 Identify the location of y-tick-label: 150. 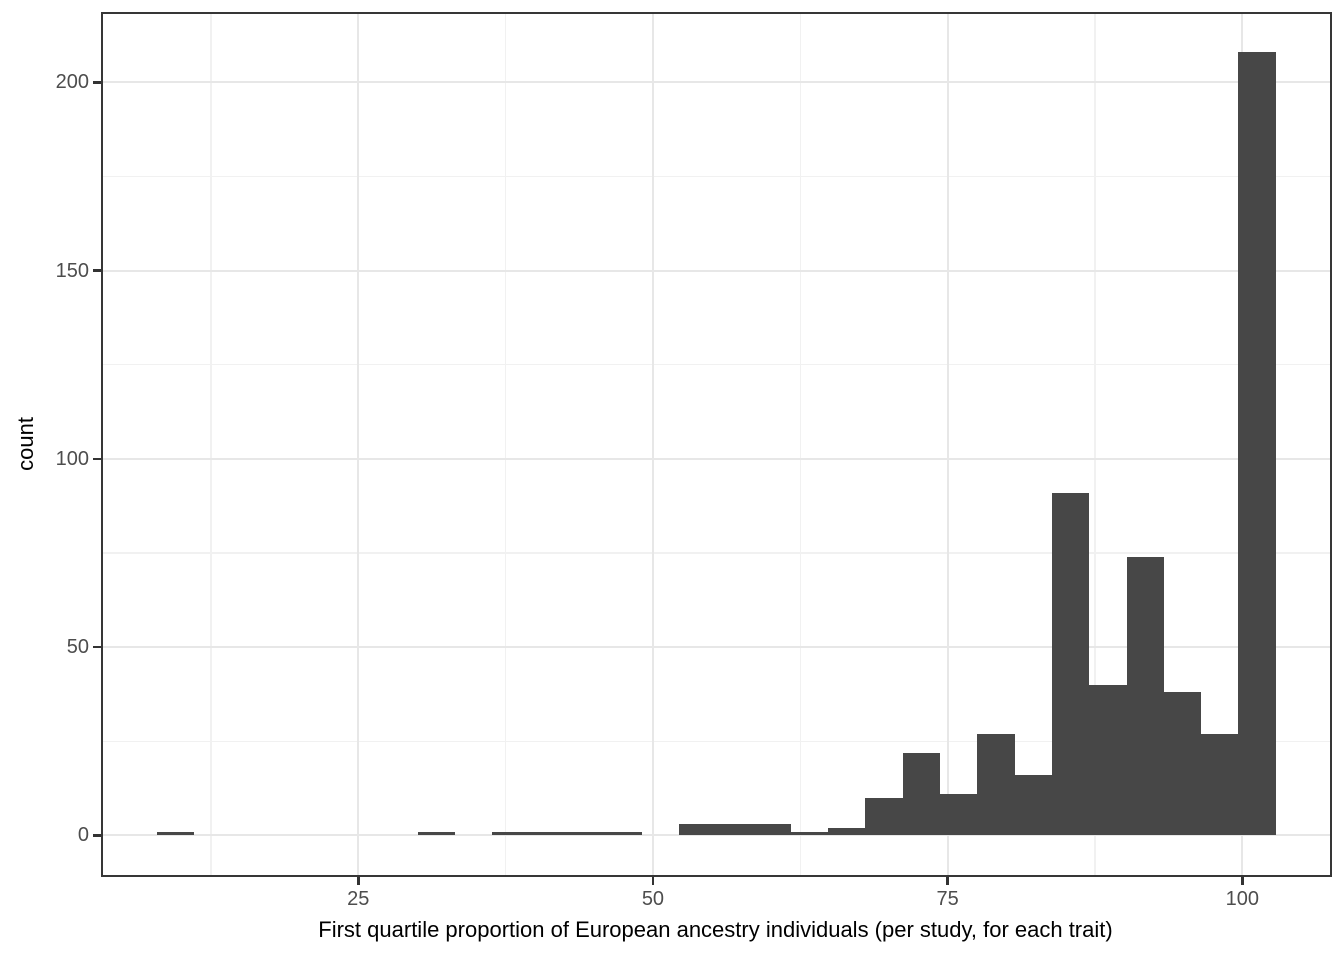
(72, 270).